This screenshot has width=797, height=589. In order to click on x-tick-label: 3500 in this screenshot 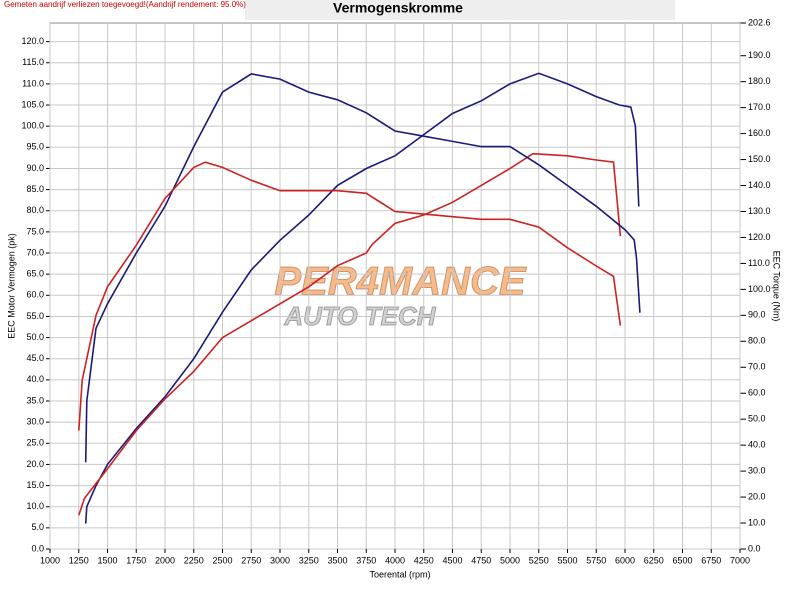, I will do `click(337, 560)`.